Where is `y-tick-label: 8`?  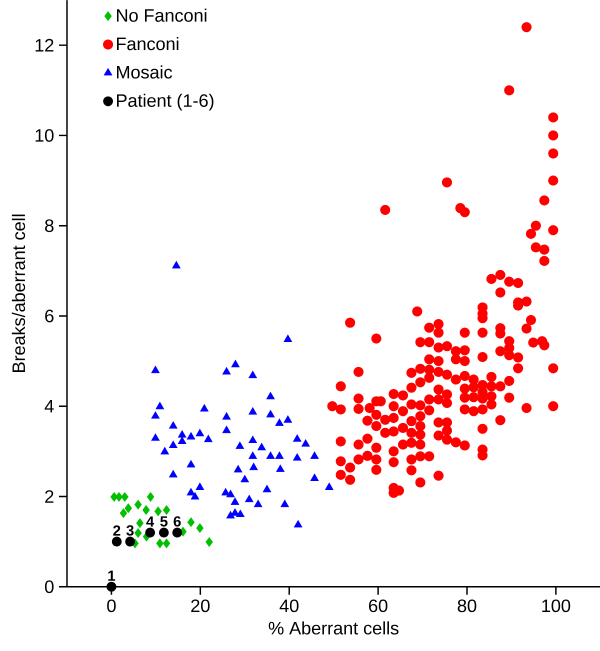 y-tick-label: 8 is located at coordinates (49, 225).